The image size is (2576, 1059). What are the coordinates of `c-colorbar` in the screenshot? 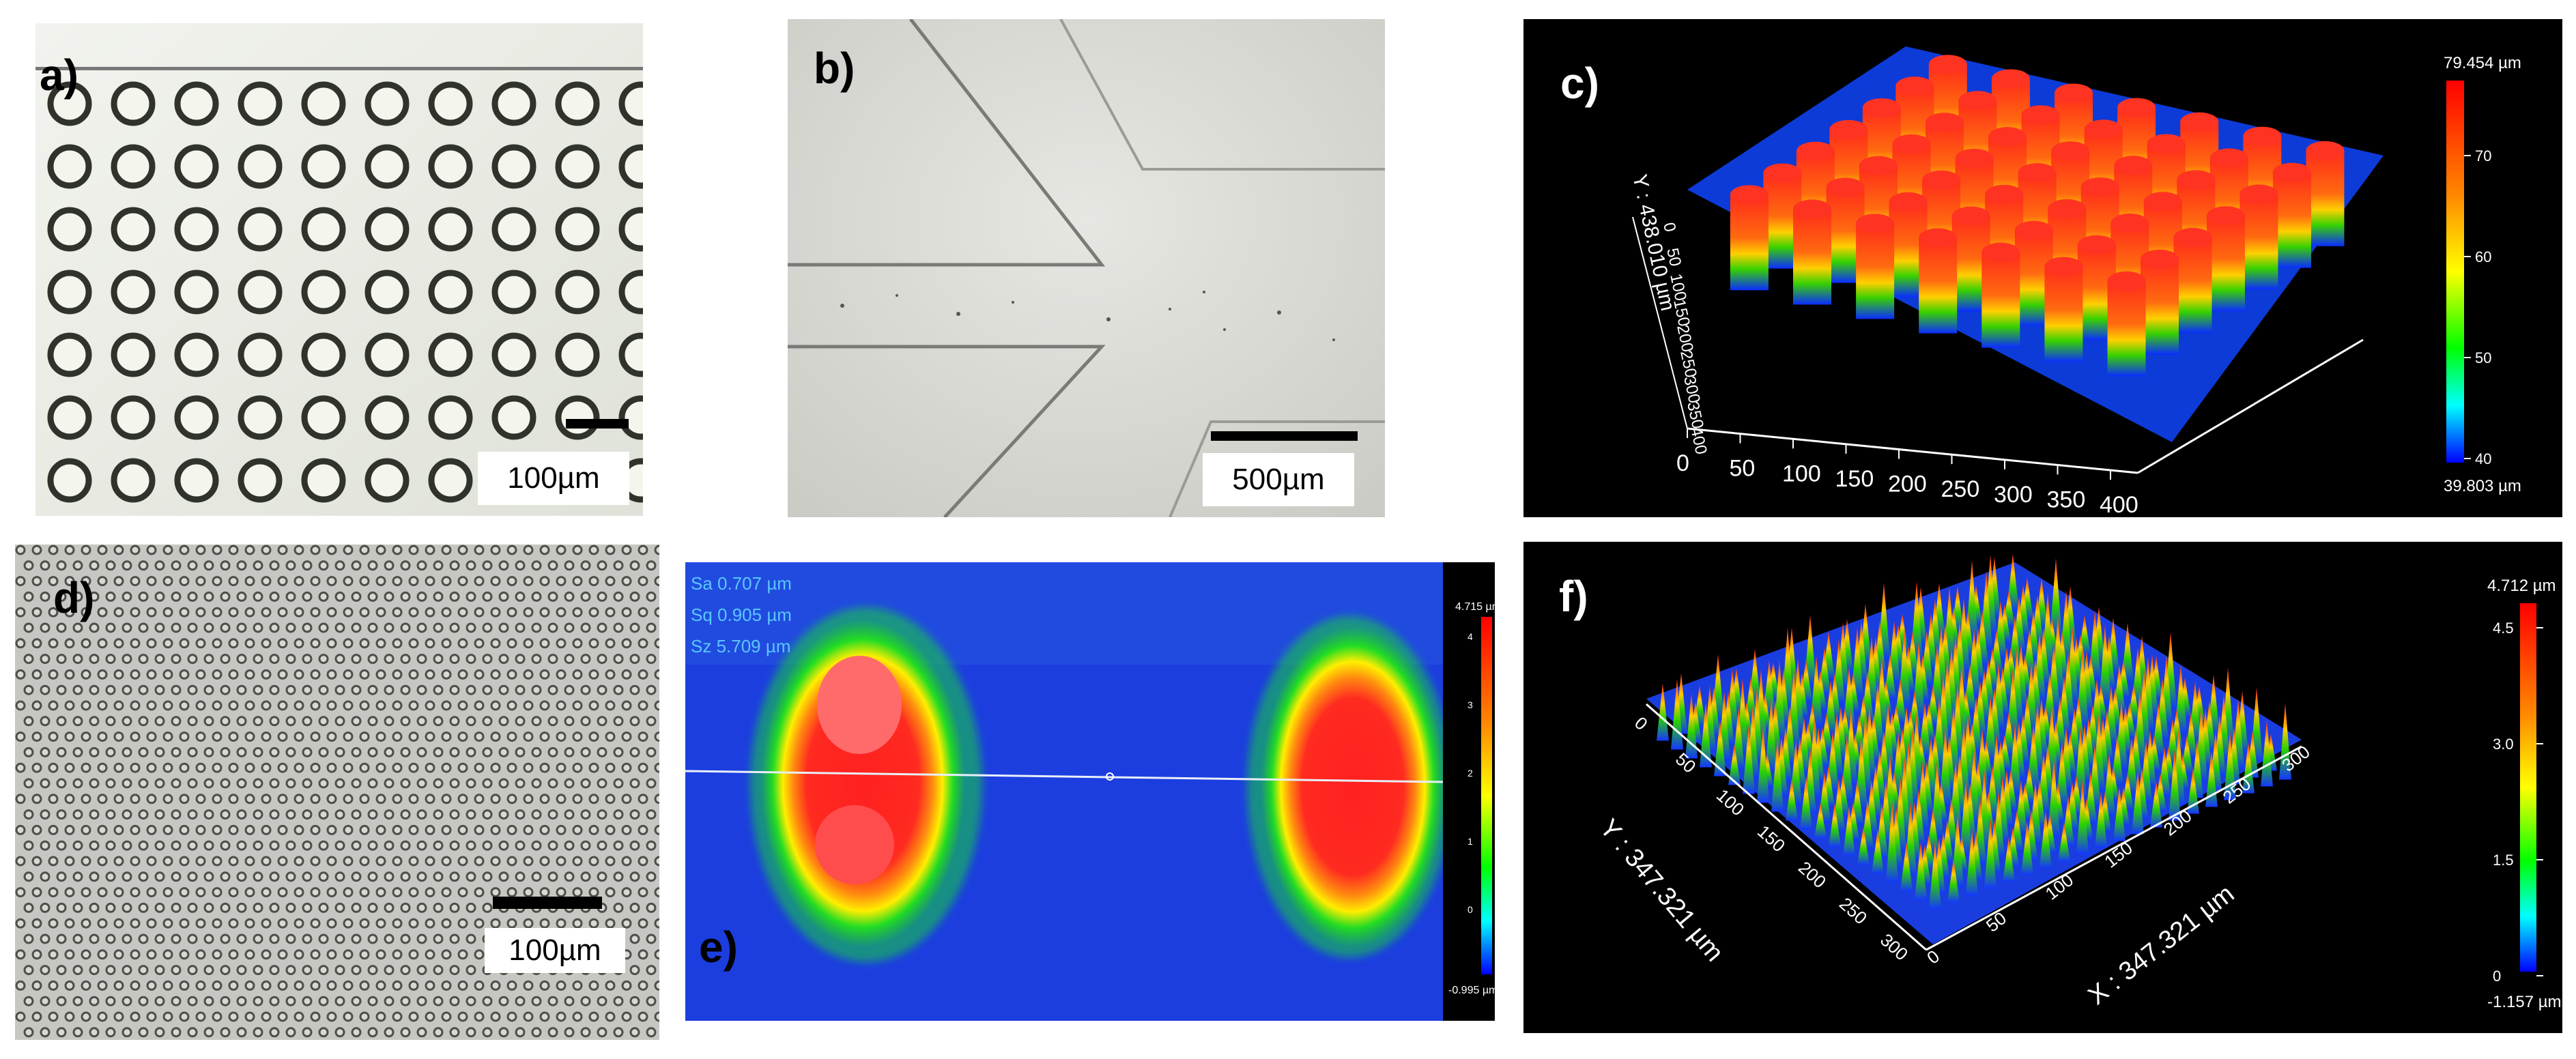 It's located at (2455, 272).